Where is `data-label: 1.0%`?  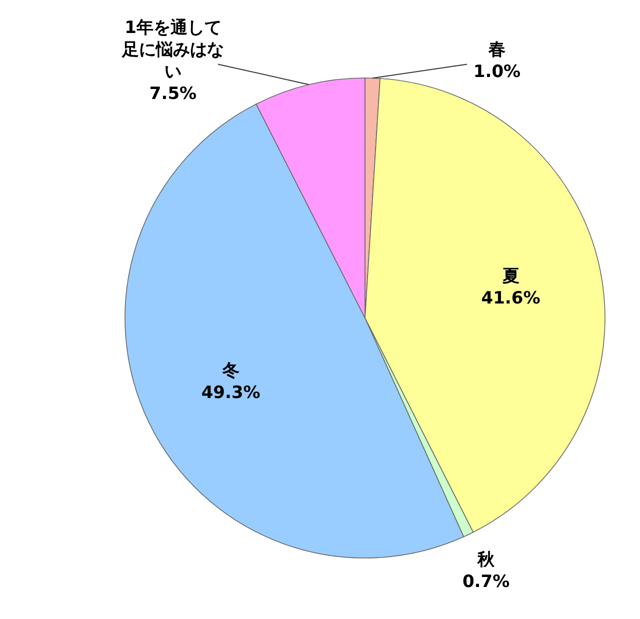 data-label: 1.0% is located at coordinates (497, 72).